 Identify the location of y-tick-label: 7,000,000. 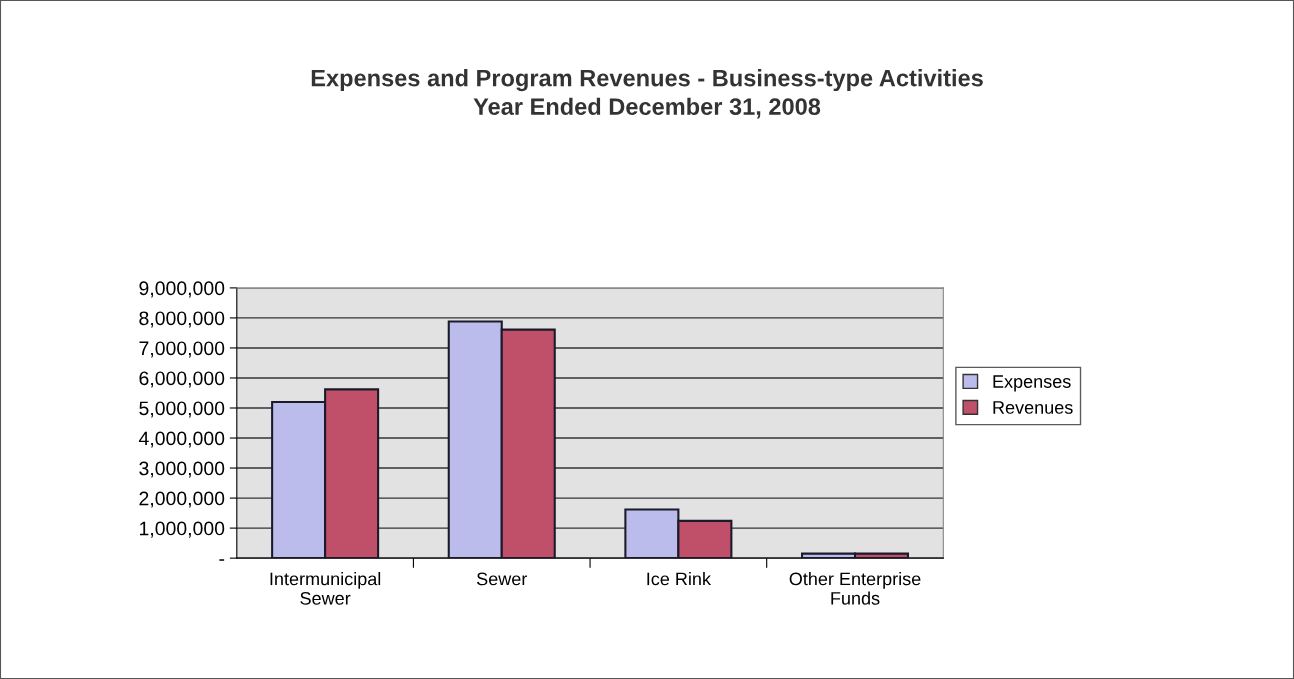
(182, 349).